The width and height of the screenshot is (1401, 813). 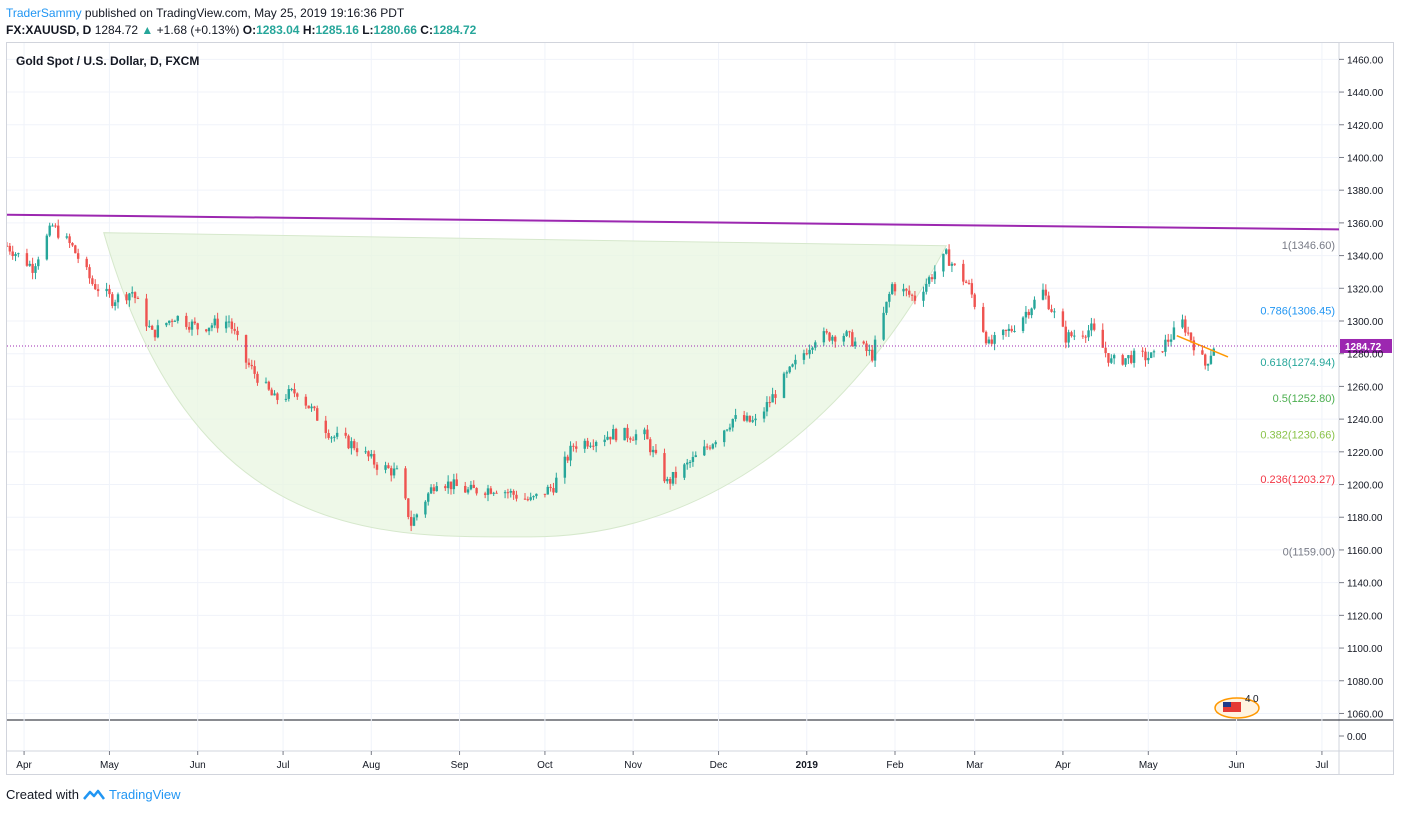 What do you see at coordinates (1365, 191) in the screenshot?
I see `y-tick-label: 1380.00` at bounding box center [1365, 191].